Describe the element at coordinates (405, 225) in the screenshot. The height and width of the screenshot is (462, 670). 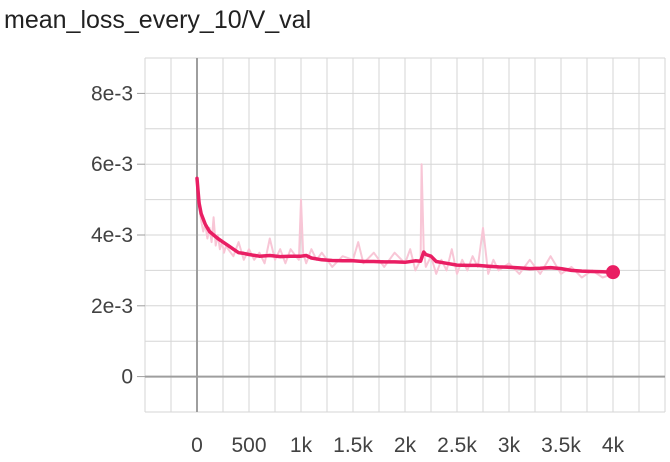
I see `smoothed-series-line` at that location.